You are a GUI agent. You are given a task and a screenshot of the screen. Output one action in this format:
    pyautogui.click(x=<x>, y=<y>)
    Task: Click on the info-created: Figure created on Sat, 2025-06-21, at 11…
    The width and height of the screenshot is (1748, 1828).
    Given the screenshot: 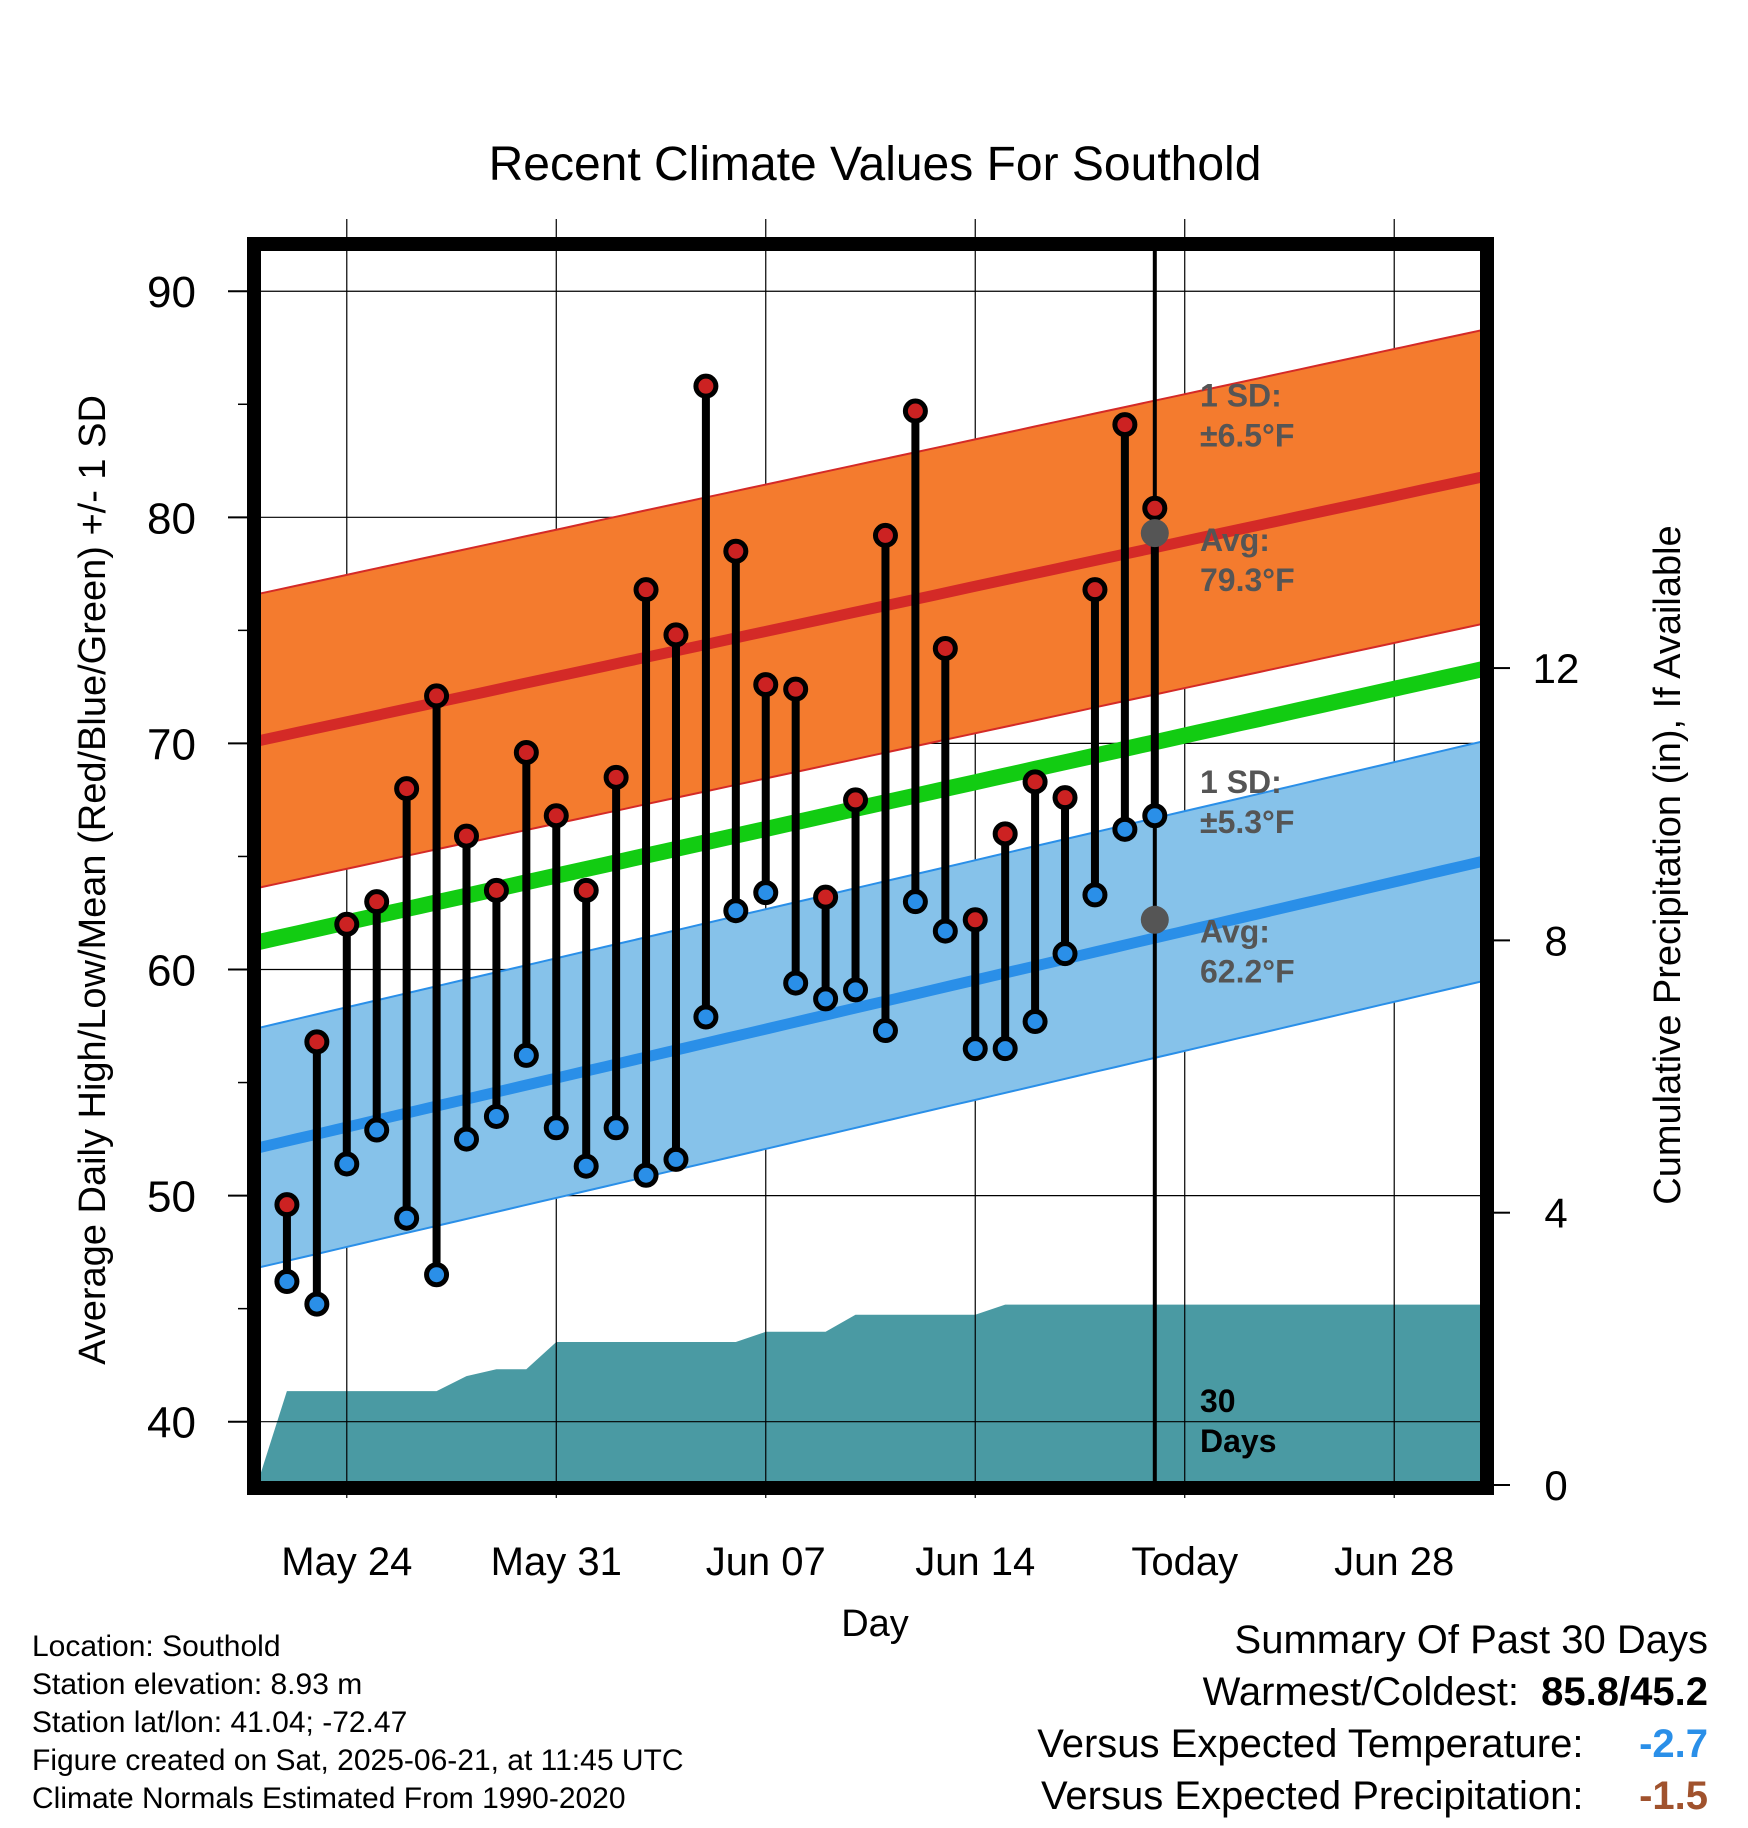 What is the action you would take?
    pyautogui.click(x=358, y=1760)
    